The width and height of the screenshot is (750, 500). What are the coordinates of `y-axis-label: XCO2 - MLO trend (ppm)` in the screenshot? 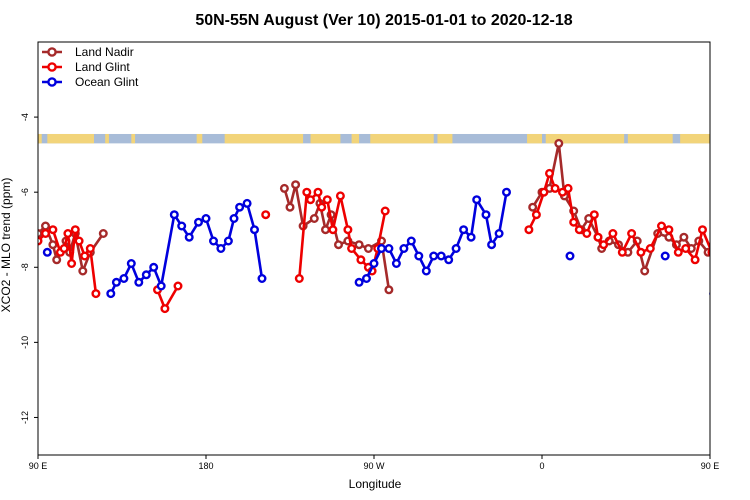 It's located at (6, 245).